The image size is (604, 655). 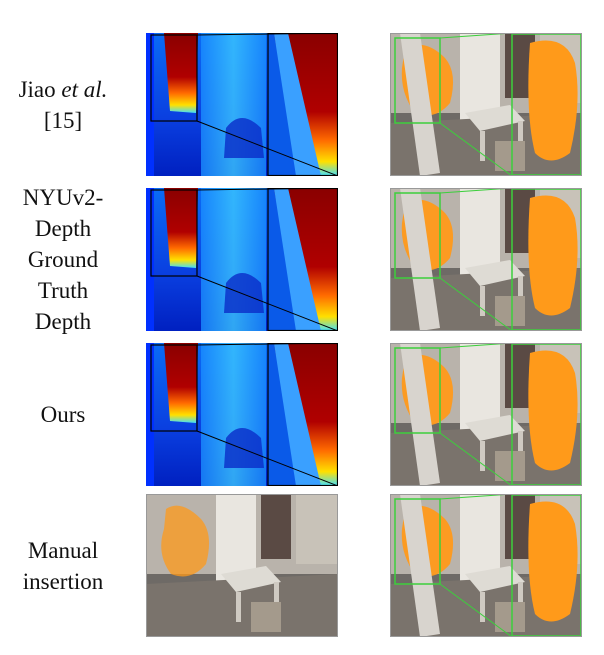 I want to click on photo, so click(x=242, y=565).